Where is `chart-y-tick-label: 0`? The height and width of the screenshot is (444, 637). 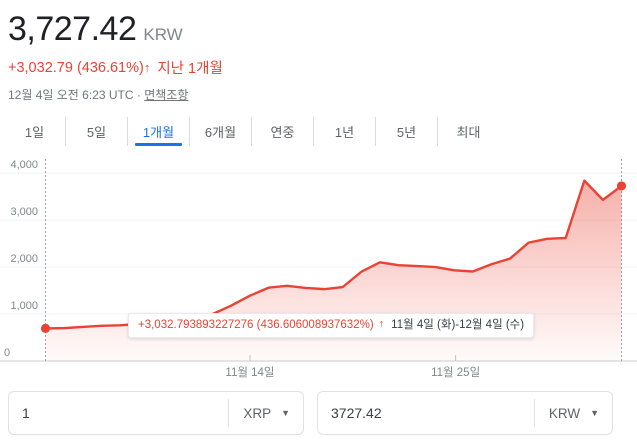 chart-y-tick-label: 0 is located at coordinates (7, 353).